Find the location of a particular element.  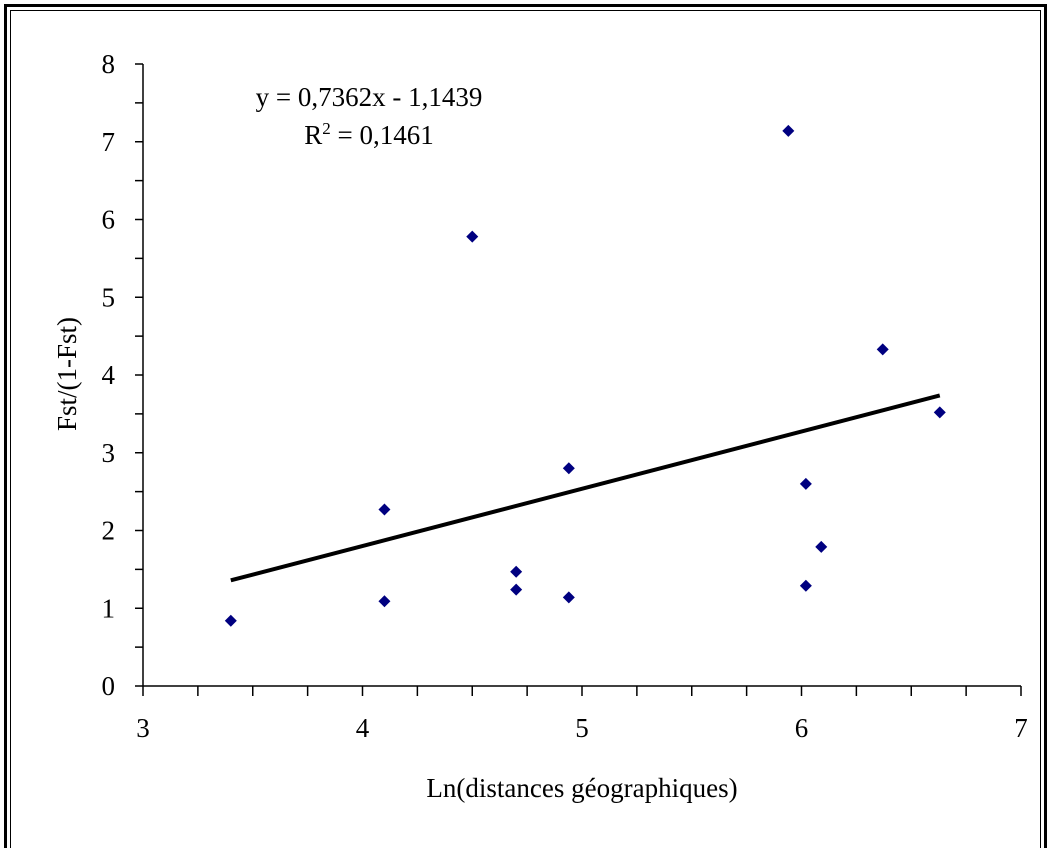

y-tick-label: 1 is located at coordinates (109, 608).